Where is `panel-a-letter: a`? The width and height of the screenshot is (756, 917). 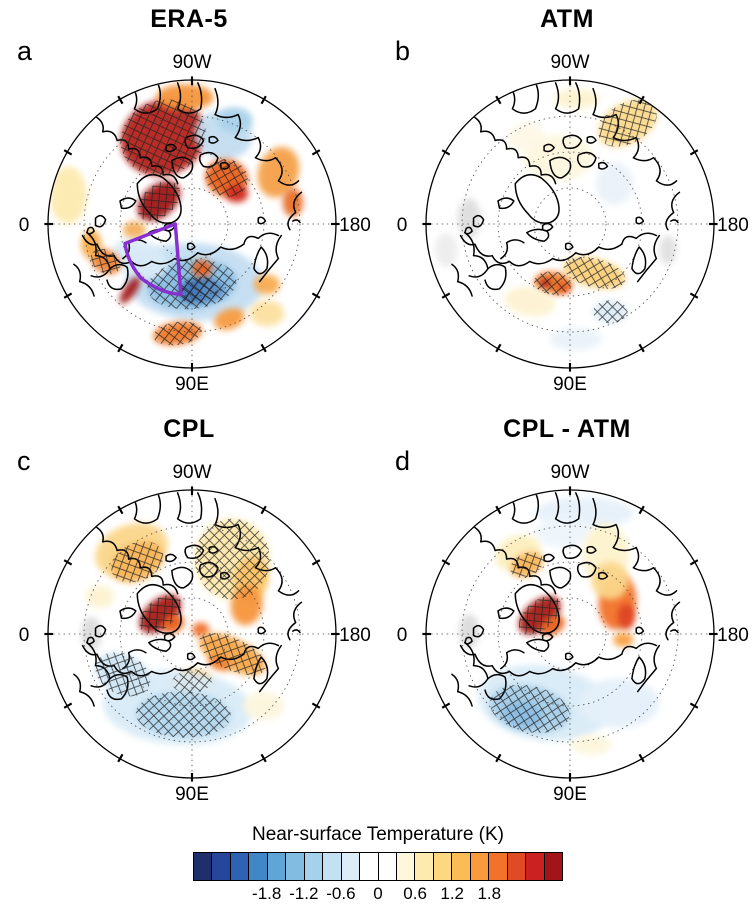 panel-a-letter: a is located at coordinates (25, 51).